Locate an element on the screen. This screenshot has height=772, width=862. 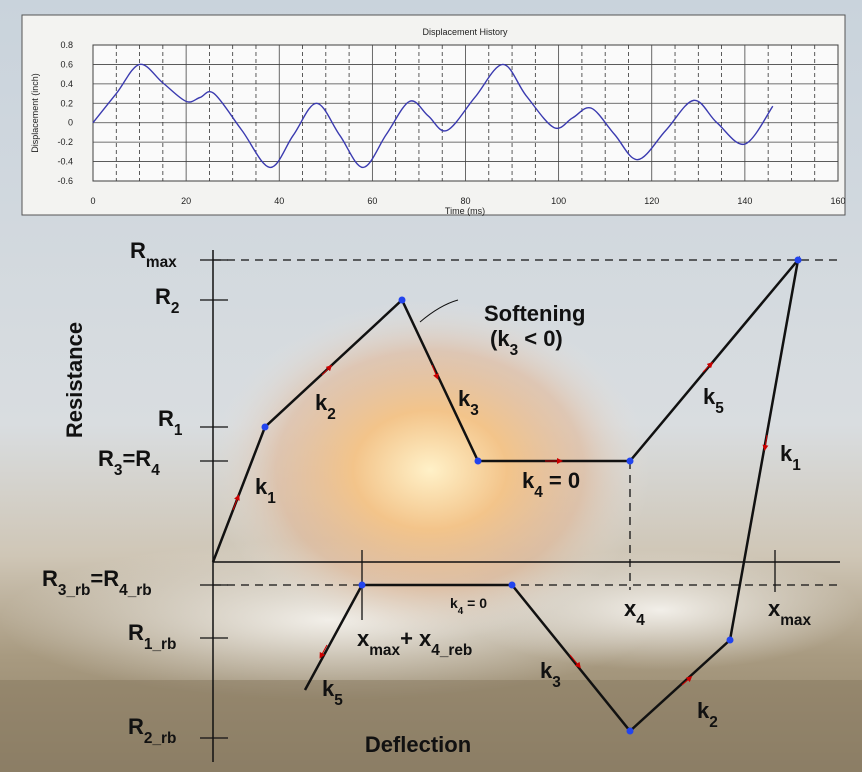
diagram-label: xmax+ x4_reb is located at coordinates (414, 642).